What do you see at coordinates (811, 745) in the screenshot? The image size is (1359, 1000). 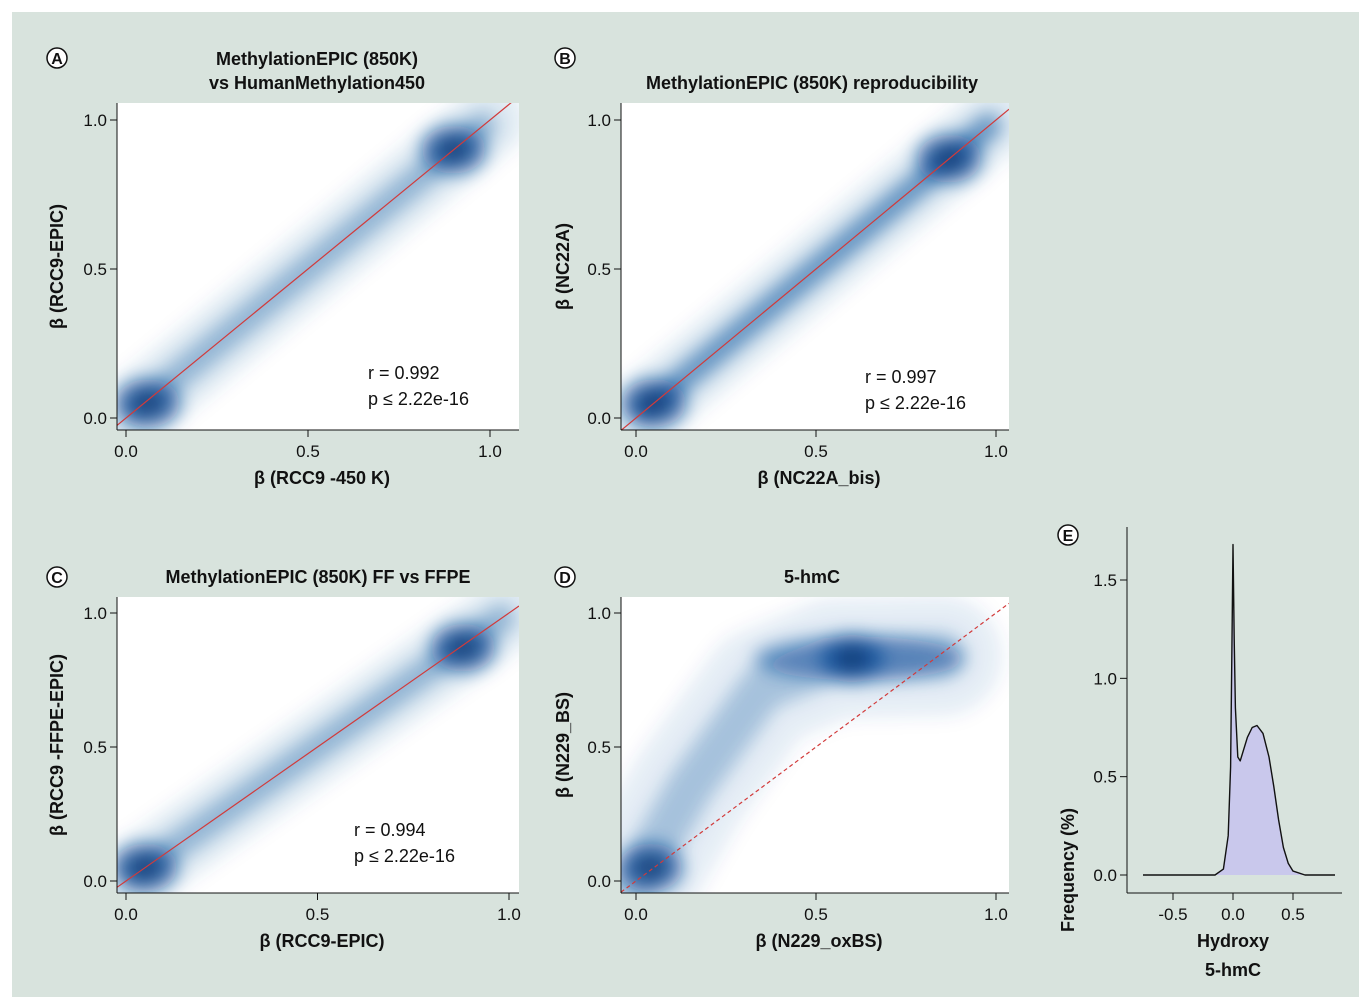 I see `density-blob-group` at bounding box center [811, 745].